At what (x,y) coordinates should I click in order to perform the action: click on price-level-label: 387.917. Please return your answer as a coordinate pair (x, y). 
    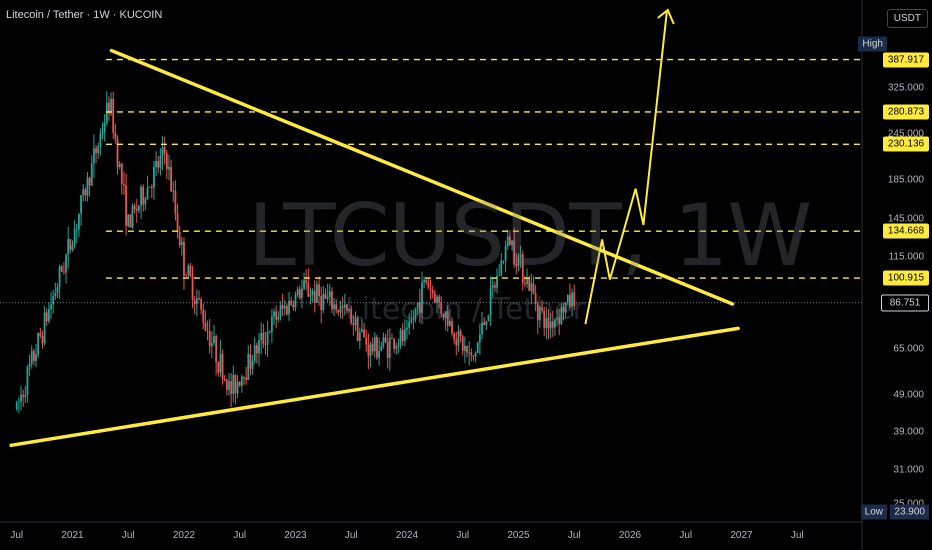
    Looking at the image, I should click on (906, 60).